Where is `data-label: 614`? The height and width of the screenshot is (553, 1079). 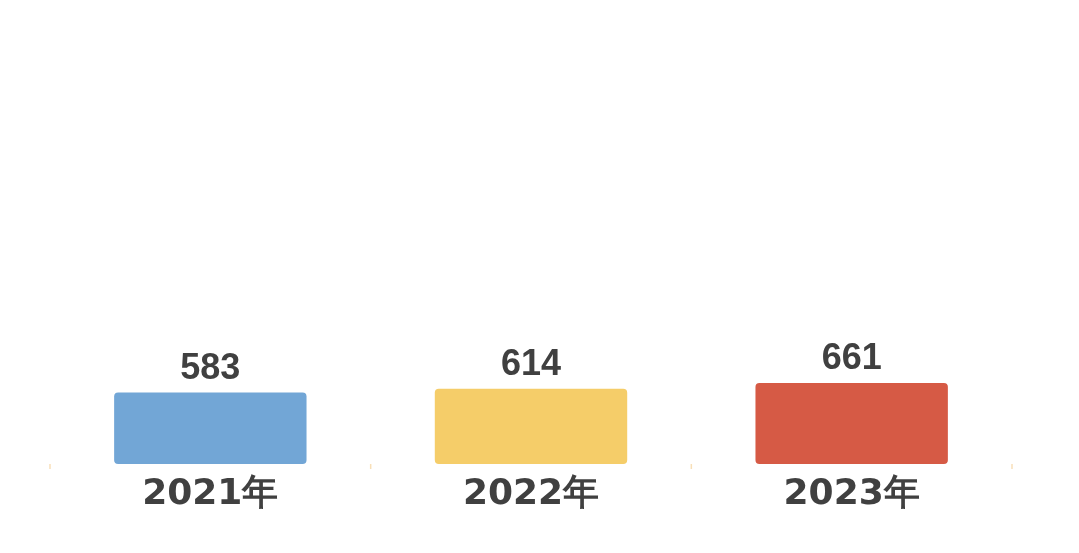 data-label: 614 is located at coordinates (531, 362).